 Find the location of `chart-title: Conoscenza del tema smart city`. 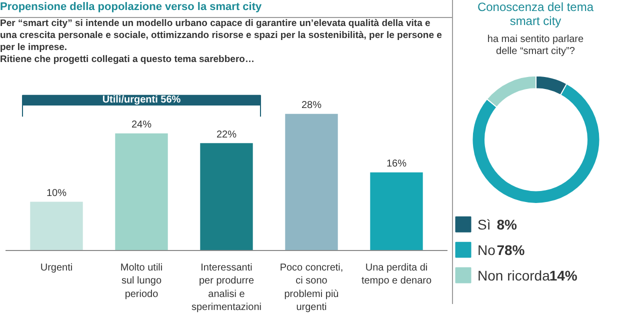

chart-title: Conoscenza del tema smart city is located at coordinates (535, 14).